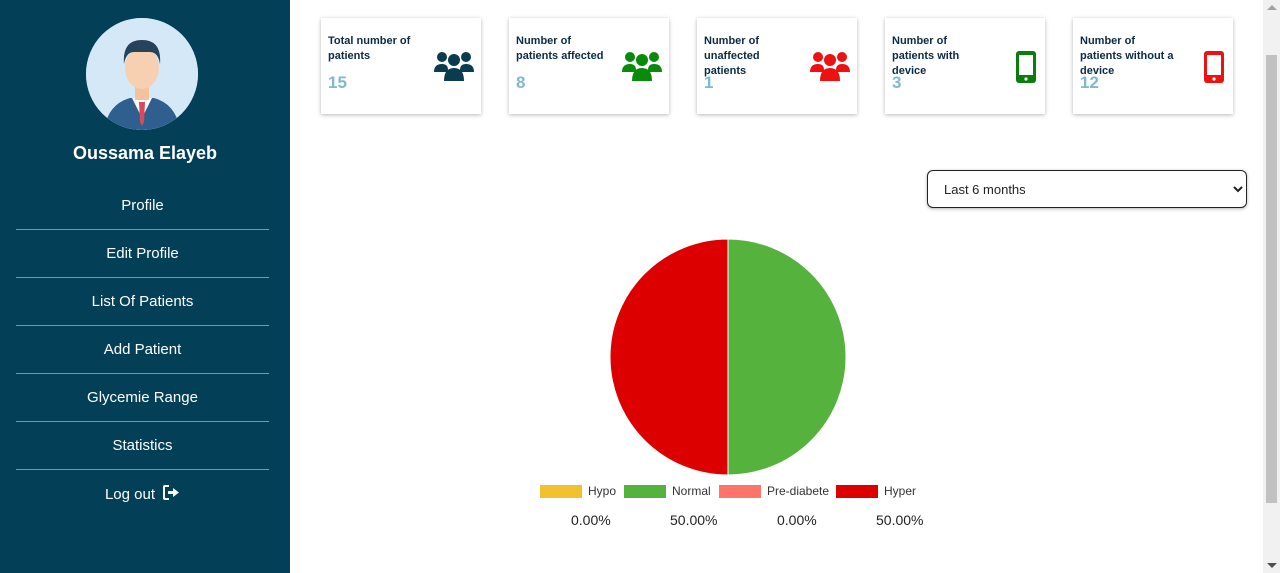  I want to click on legend-item-hypo: Hypo, so click(578, 491).